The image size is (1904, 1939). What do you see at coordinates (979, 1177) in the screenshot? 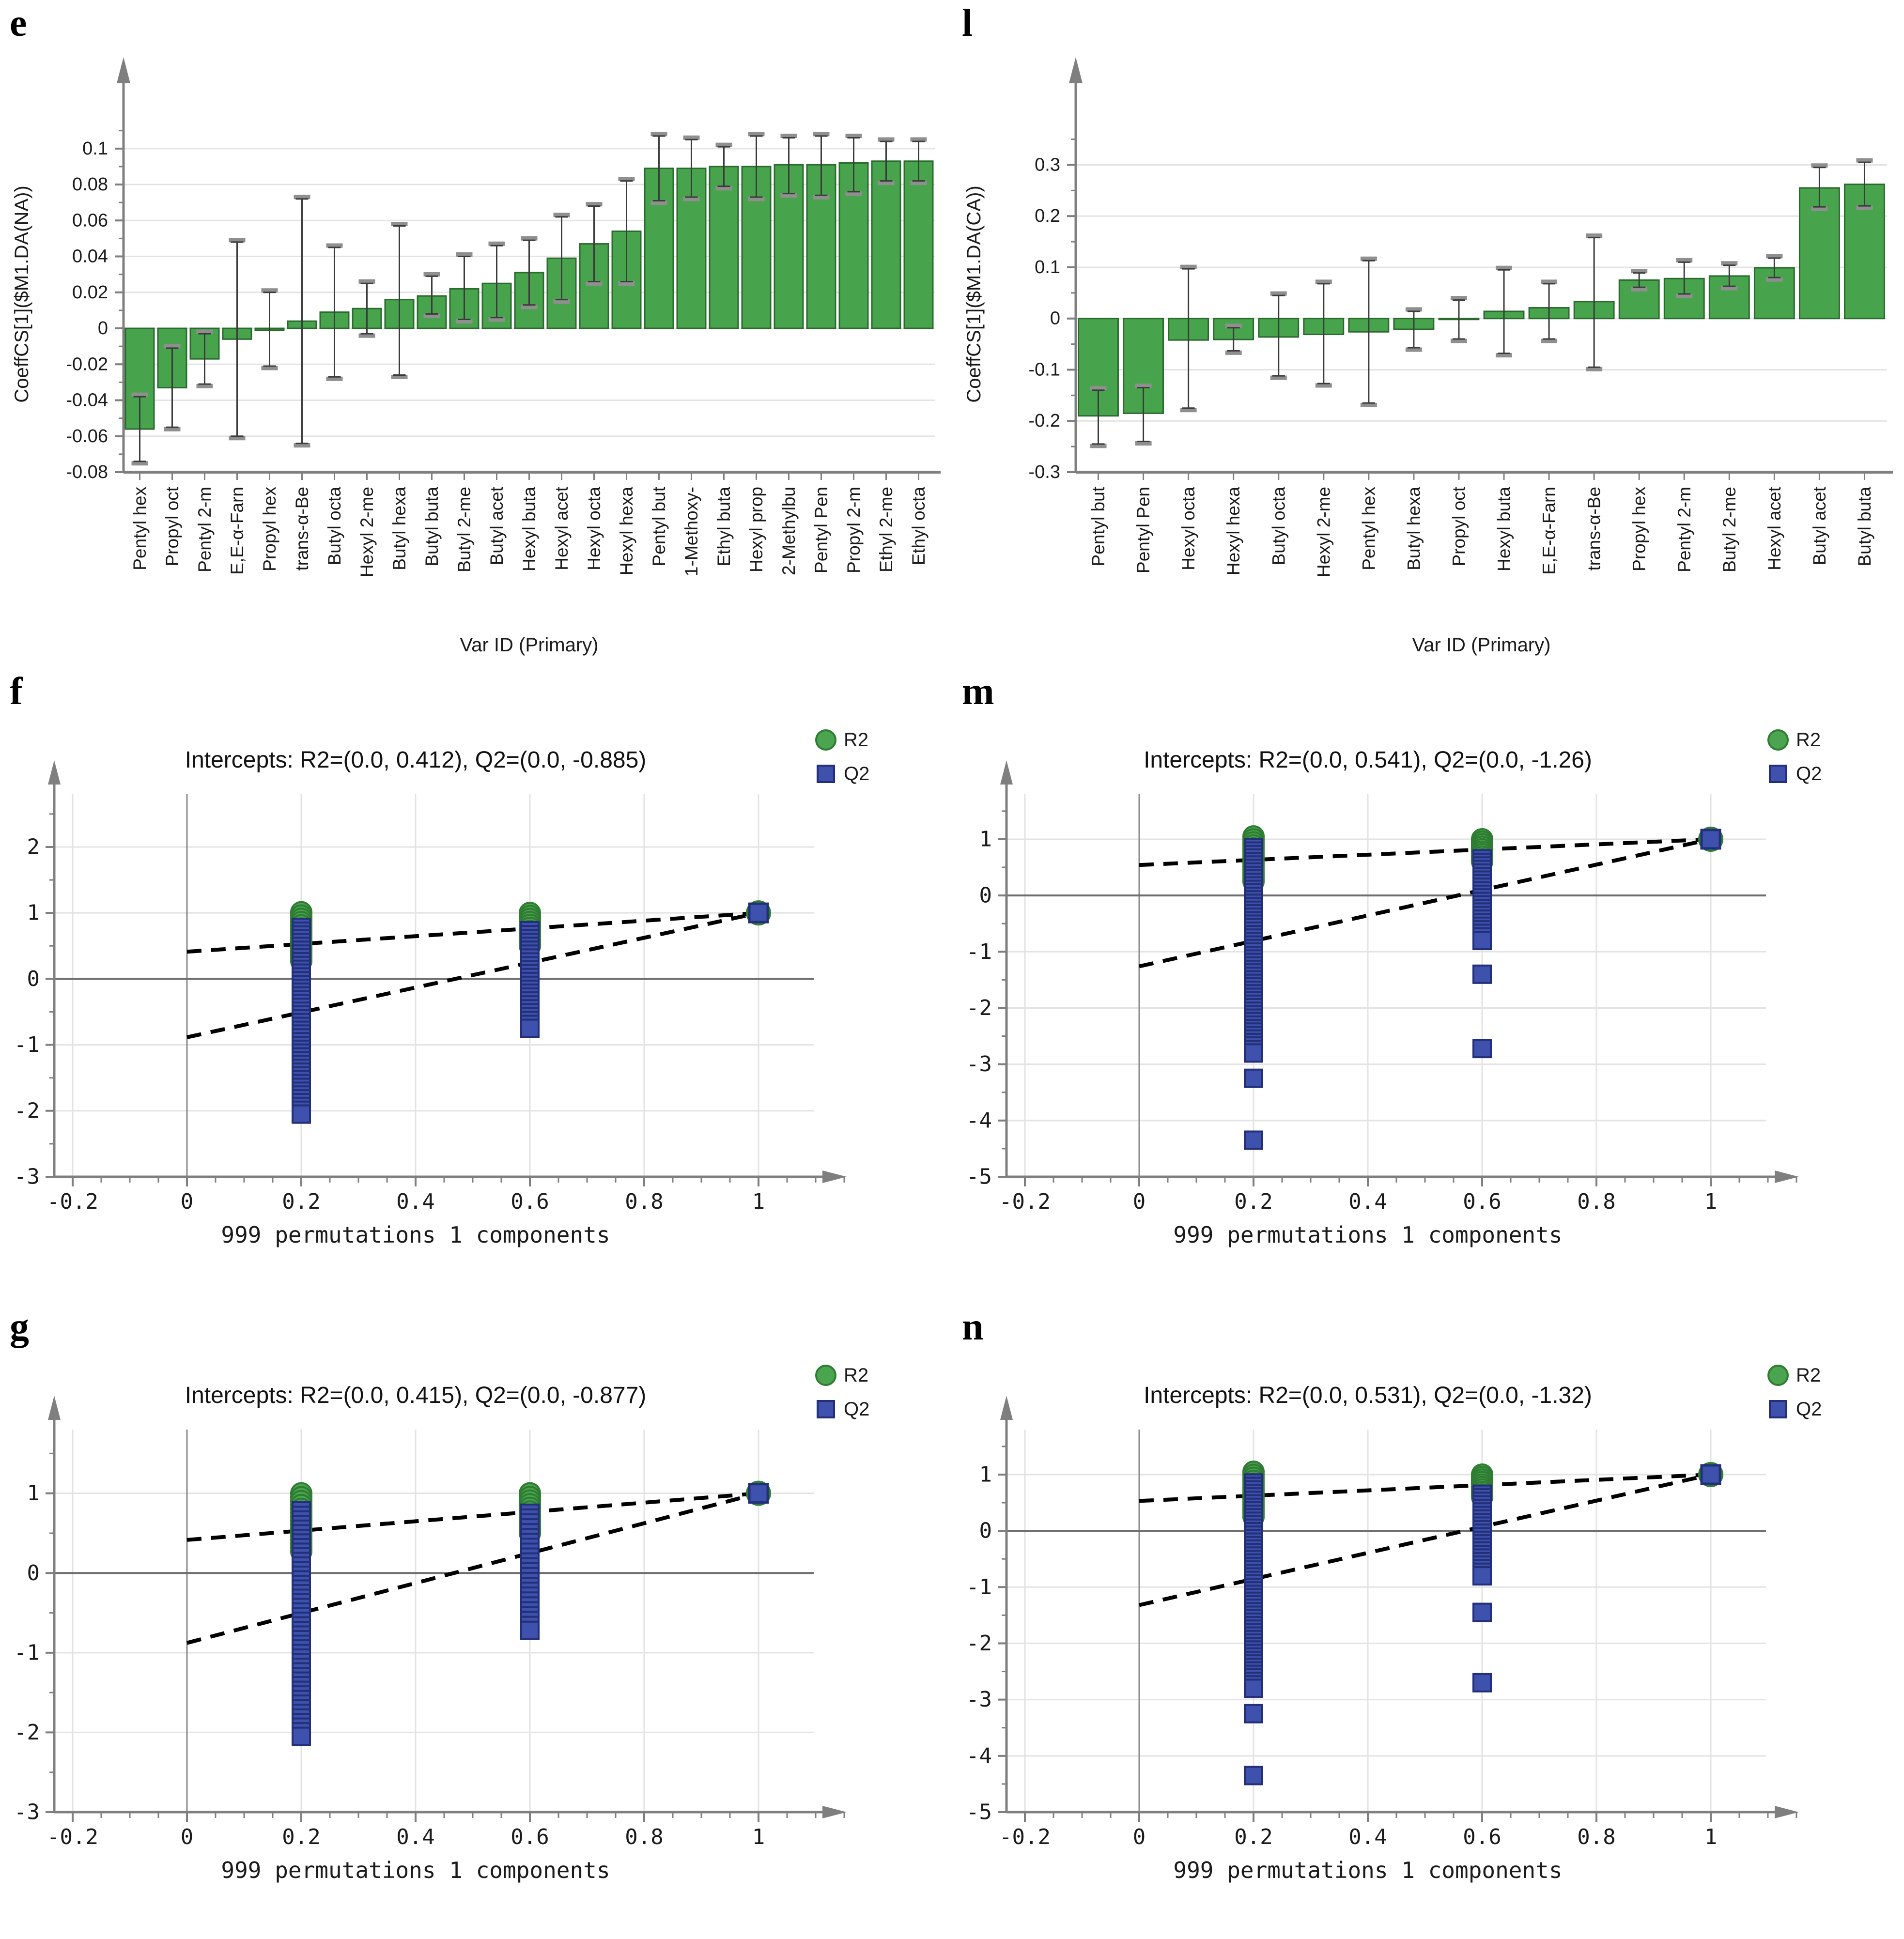
I see `y-tick-label: -5` at bounding box center [979, 1177].